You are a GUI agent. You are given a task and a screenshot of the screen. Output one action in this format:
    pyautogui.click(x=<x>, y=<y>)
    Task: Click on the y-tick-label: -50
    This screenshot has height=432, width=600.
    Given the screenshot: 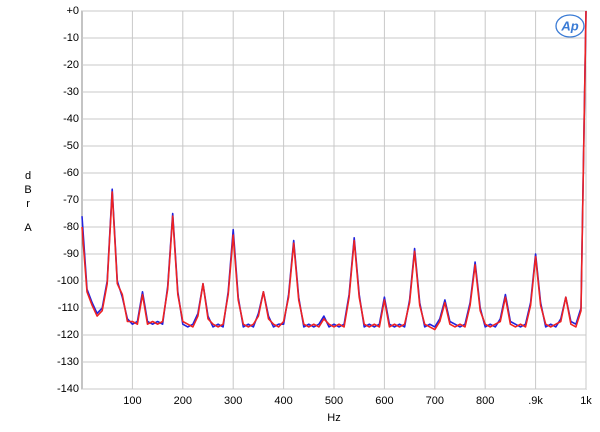 What is the action you would take?
    pyautogui.click(x=71, y=146)
    